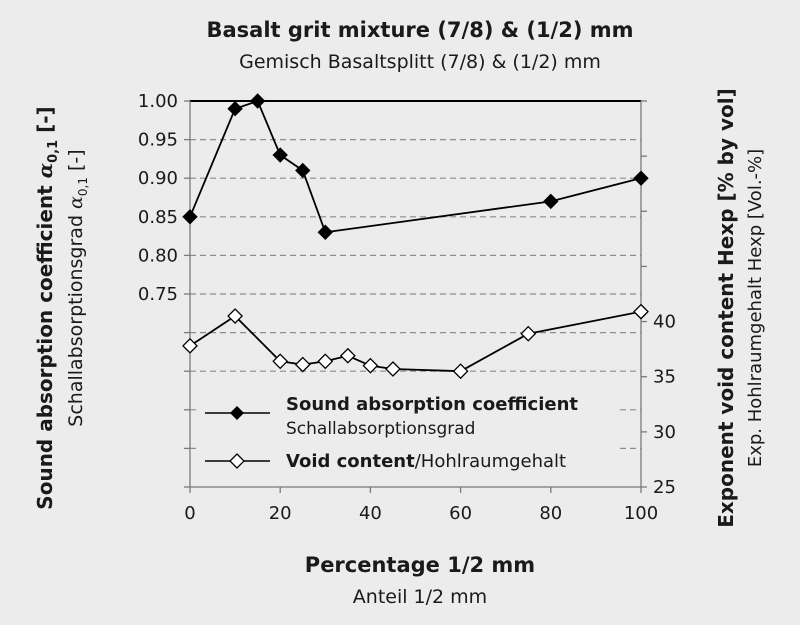 The width and height of the screenshot is (800, 625). I want to click on y-left-label-main: Sound absorption coefficient, so click(45, 343).